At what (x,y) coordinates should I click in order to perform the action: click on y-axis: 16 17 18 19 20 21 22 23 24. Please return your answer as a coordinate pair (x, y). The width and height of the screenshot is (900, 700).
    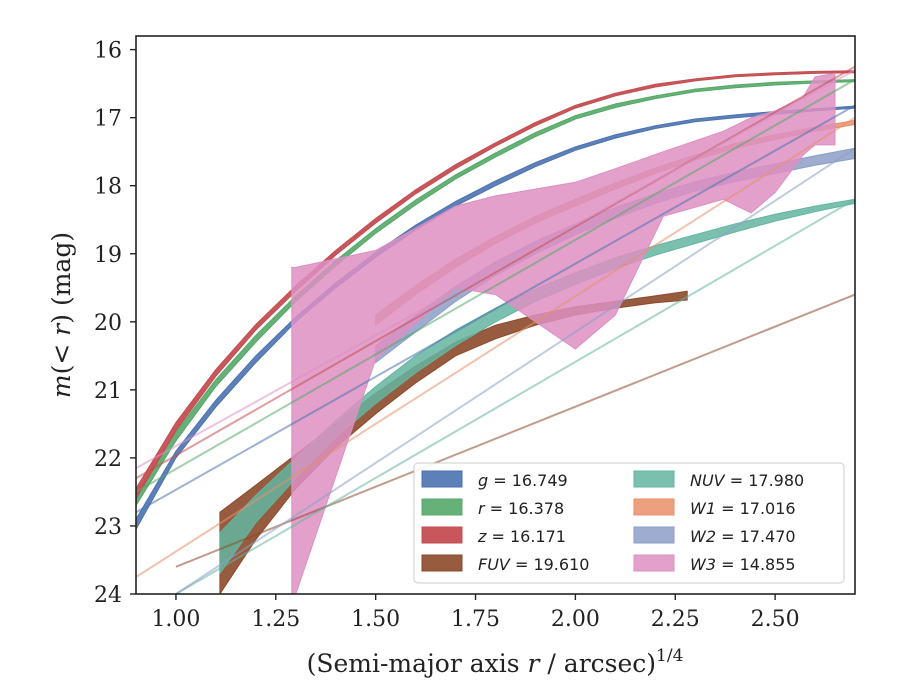
    Looking at the image, I should click on (115, 323).